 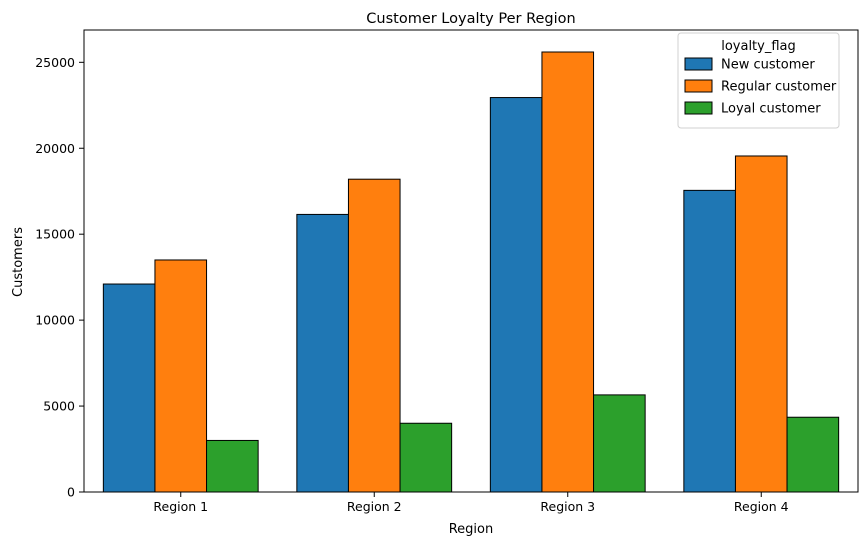 I want to click on y-axis-title: Customers, so click(x=18, y=262).